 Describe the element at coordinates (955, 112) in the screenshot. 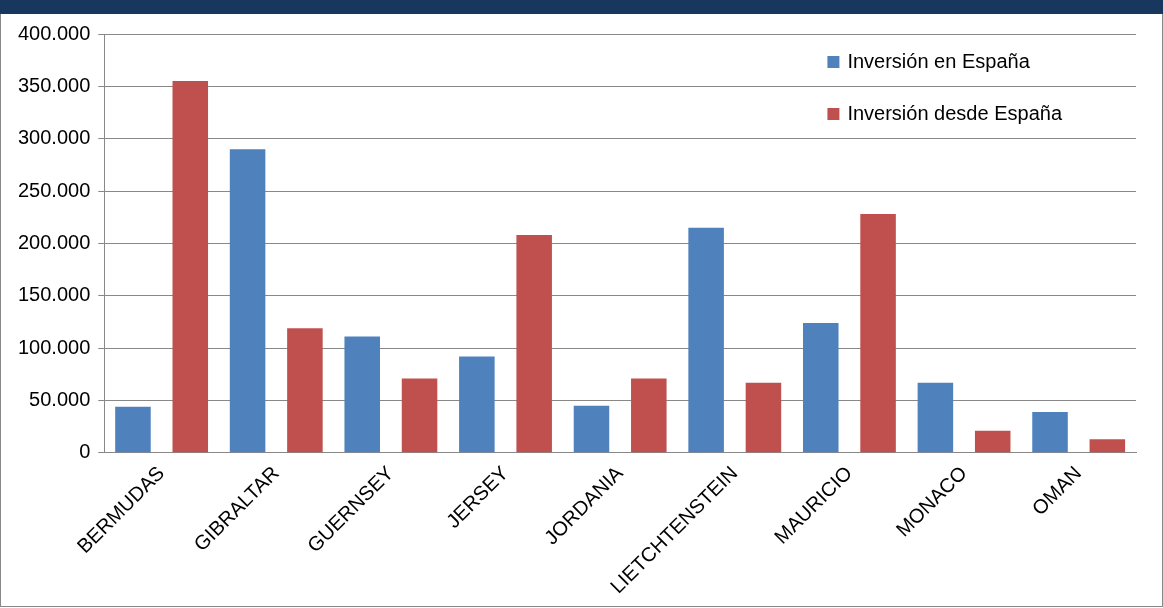

I see `legend-label: Inversión desde España` at that location.